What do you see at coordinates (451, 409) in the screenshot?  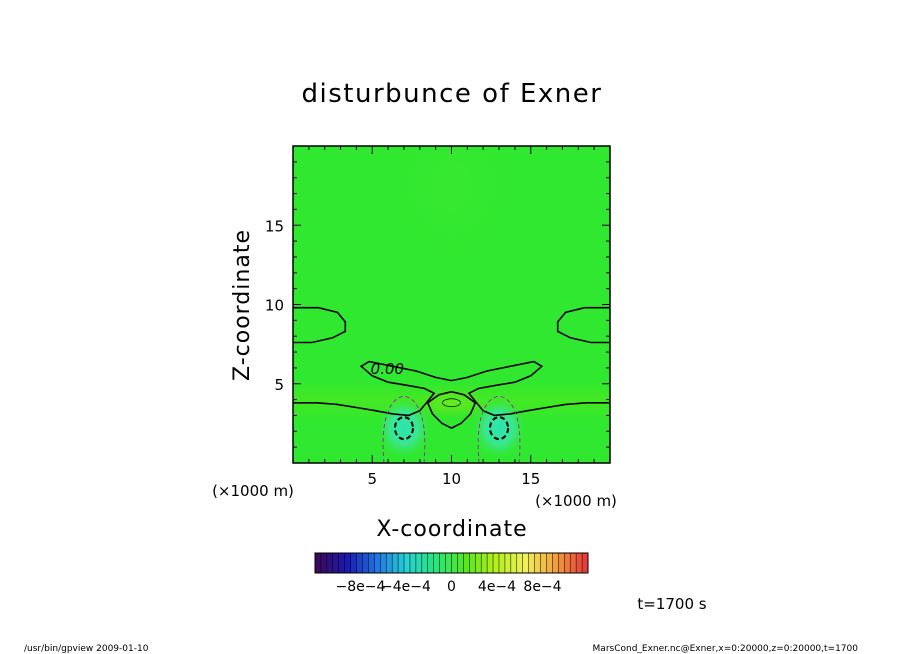 I see `contour-inner-max` at bounding box center [451, 409].